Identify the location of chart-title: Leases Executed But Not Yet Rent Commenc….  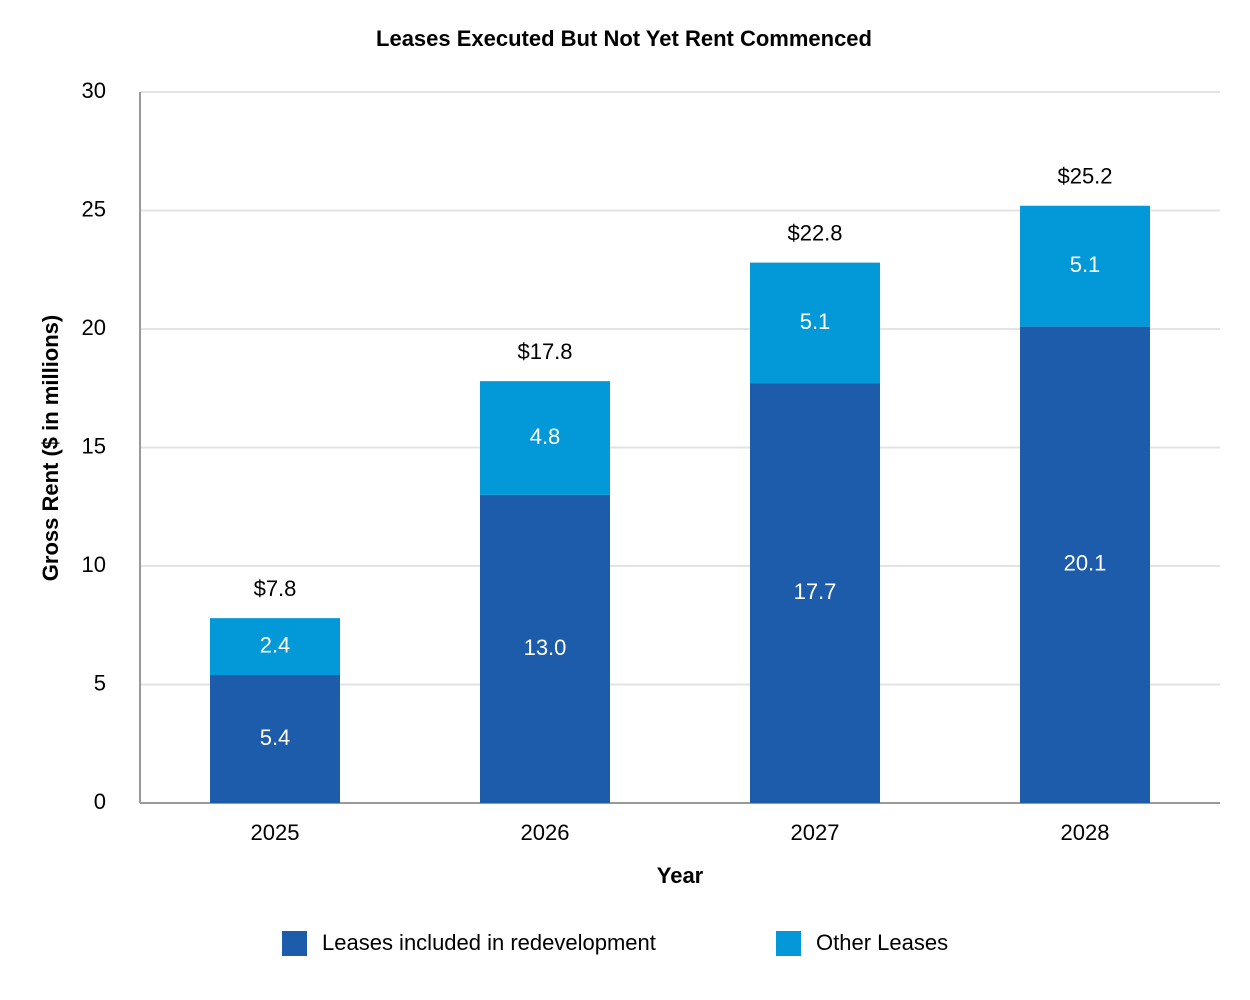
(624, 38).